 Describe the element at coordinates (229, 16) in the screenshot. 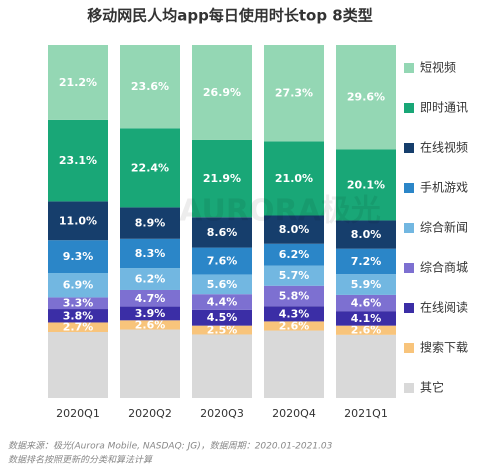

I see `chart-title: 移动网民人均app每日使用时长top 8类型` at that location.